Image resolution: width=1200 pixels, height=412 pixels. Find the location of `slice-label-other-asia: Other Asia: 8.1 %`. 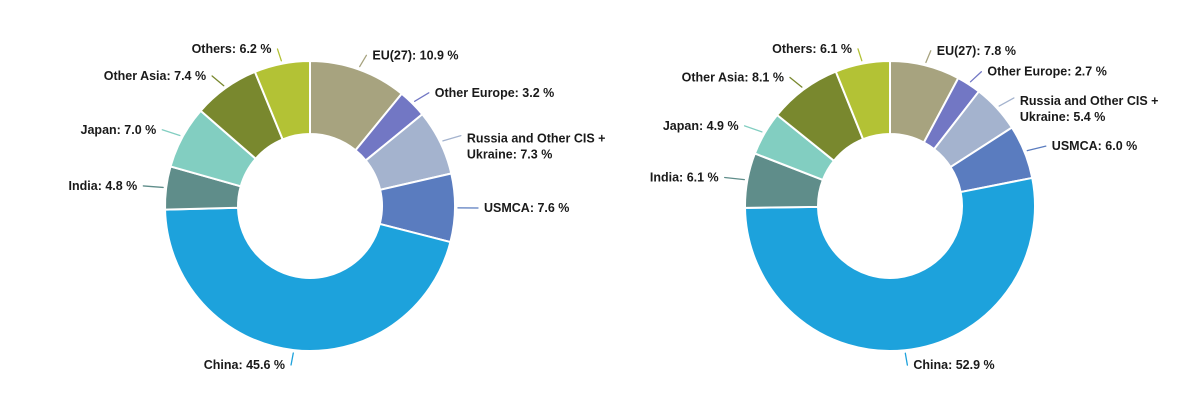

slice-label-other-asia: Other Asia: 8.1 % is located at coordinates (733, 77).